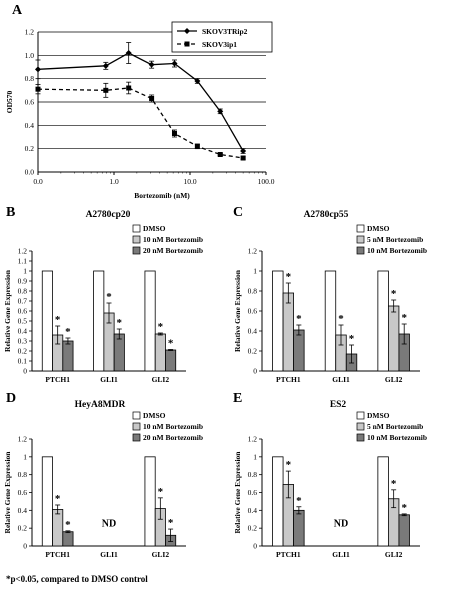  Describe the element at coordinates (338, 405) in the screenshot. I see `chart-title: ES2` at that location.